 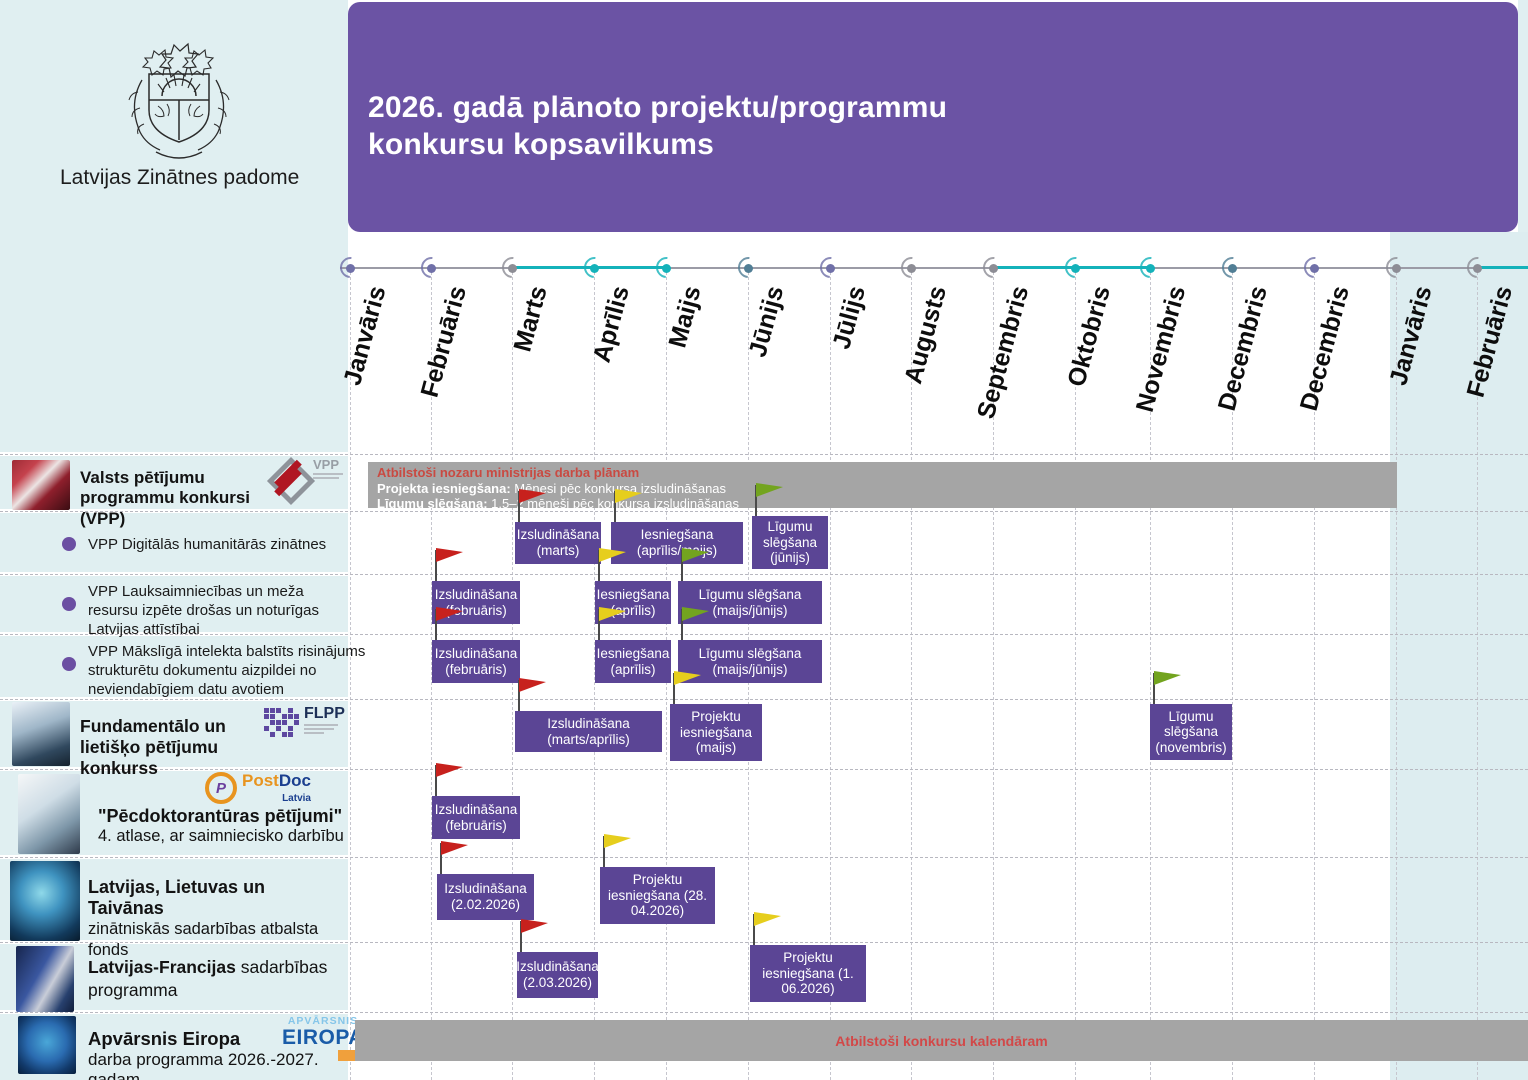 I want to click on month-label: Marts, so click(x=531, y=319).